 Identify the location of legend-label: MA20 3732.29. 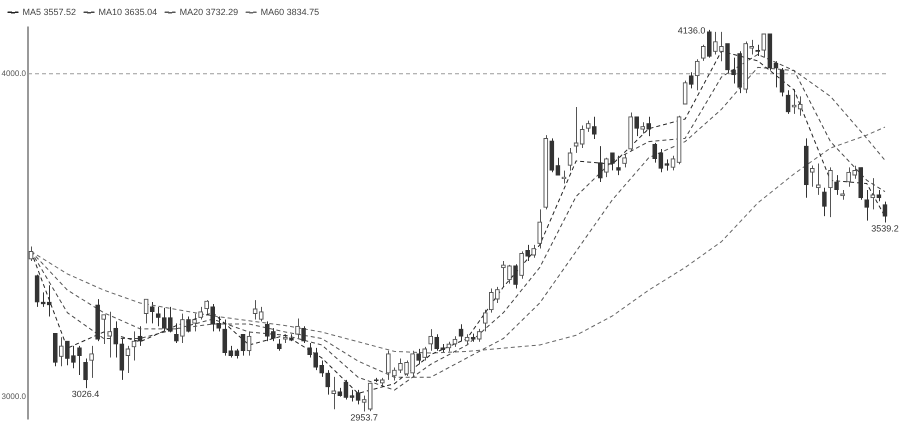
(209, 11).